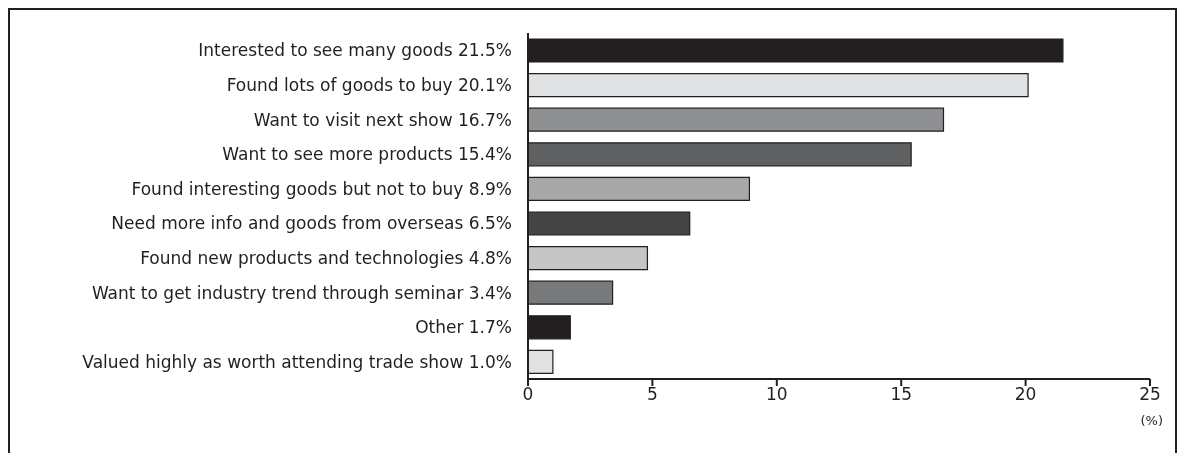  I want to click on y-tick-label: Found interesting goods but not to buy 8.9%, so click(321, 188).